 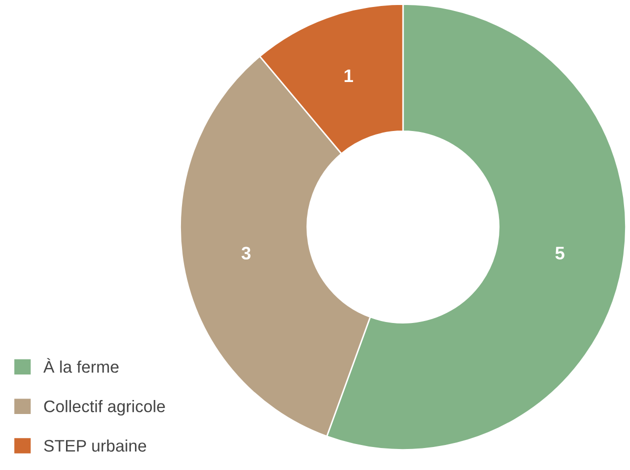 I want to click on legend-label: À la ferme, so click(x=81, y=365).